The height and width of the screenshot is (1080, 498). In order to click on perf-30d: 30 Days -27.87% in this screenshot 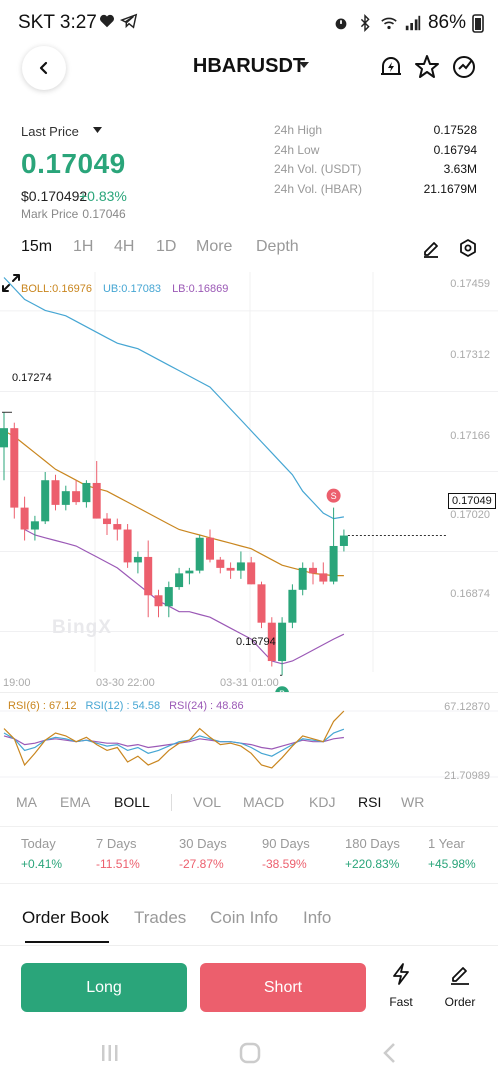, I will do `click(203, 853)`.